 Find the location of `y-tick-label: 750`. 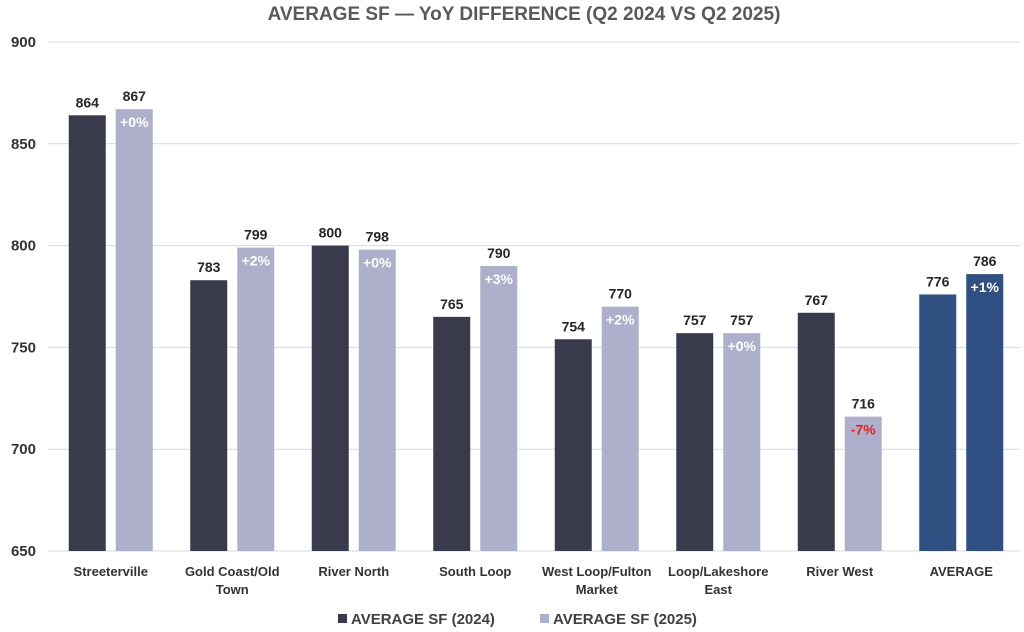

y-tick-label: 750 is located at coordinates (23, 347).